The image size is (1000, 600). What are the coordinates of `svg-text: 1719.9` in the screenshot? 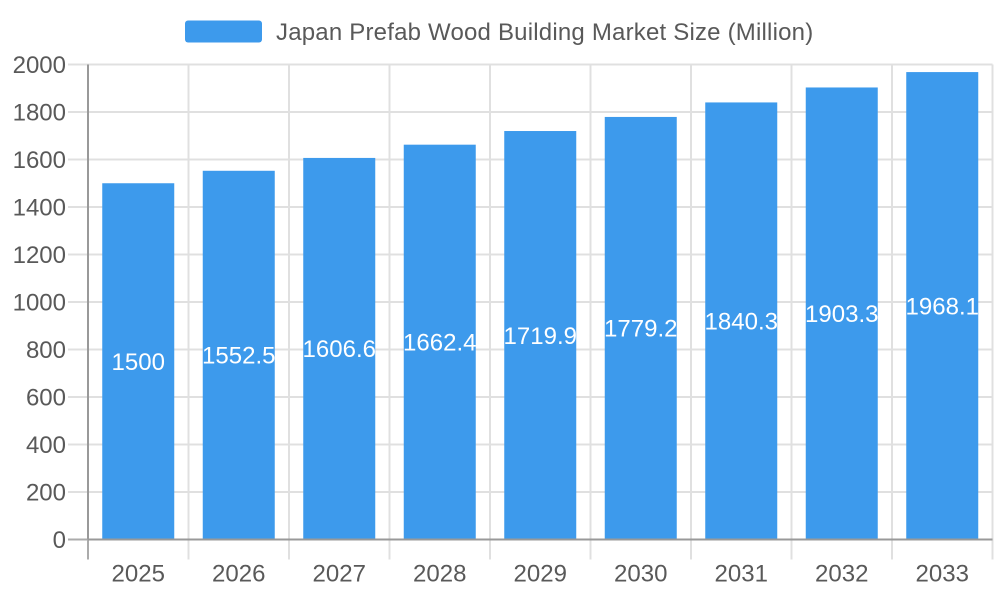 It's located at (540, 336).